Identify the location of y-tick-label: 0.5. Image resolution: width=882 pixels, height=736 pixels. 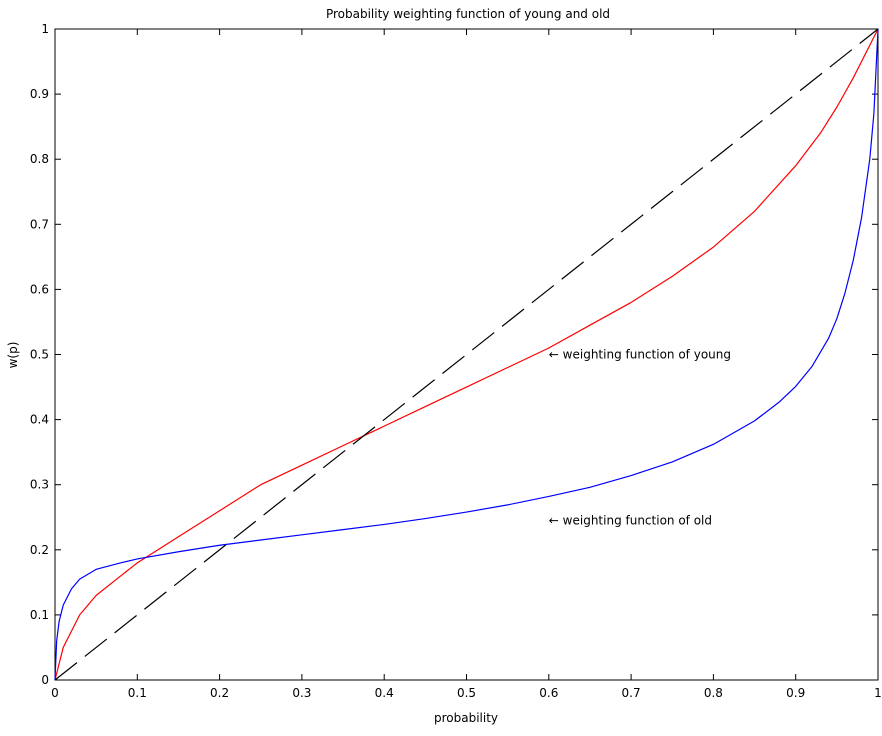
(39, 355).